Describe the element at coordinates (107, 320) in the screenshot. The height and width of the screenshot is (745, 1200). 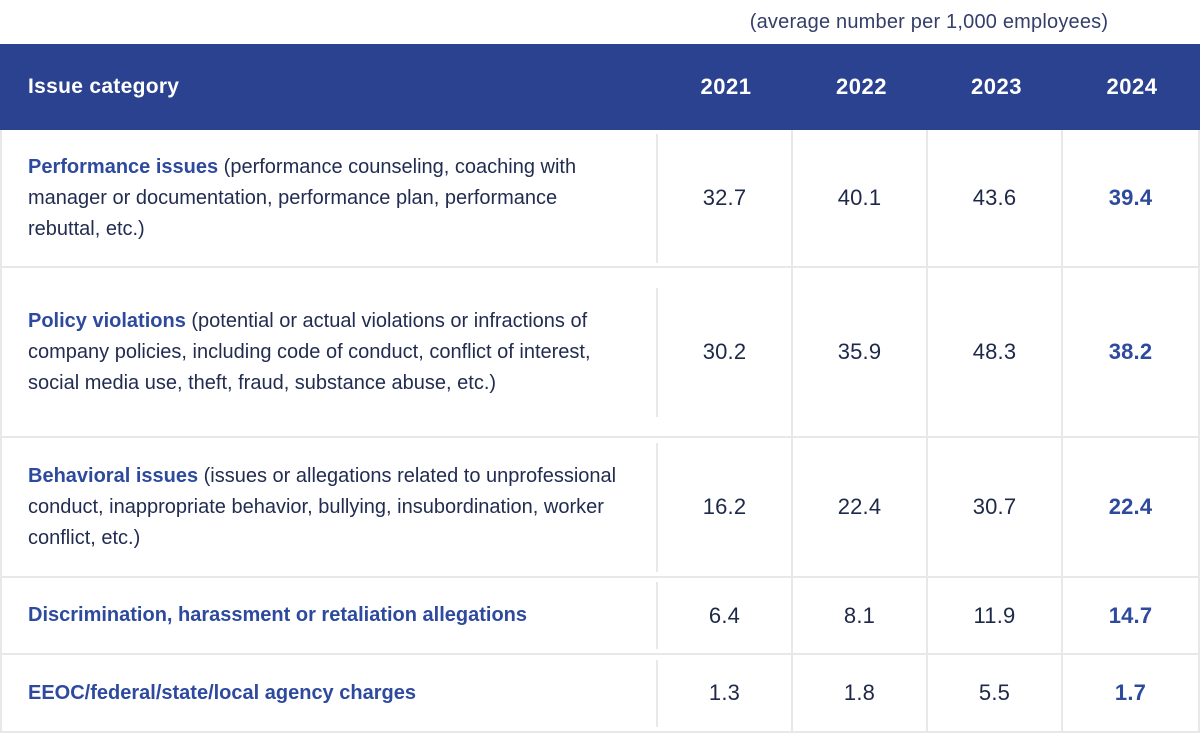
I see `category-title: Policy violations` at that location.